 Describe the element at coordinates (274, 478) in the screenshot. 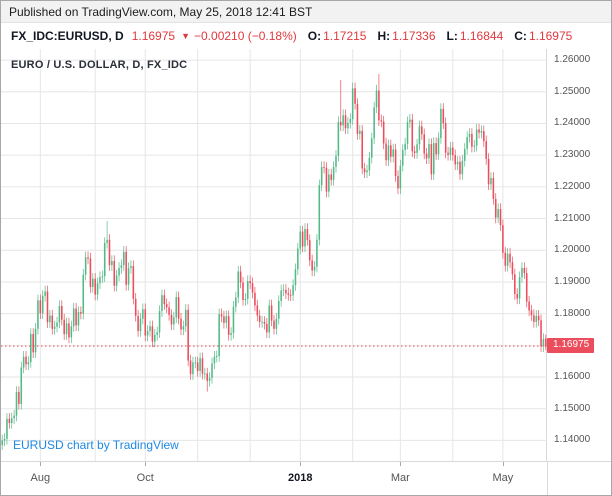

I see `time-axis: Aug Oct 2018 Mar May` at that location.